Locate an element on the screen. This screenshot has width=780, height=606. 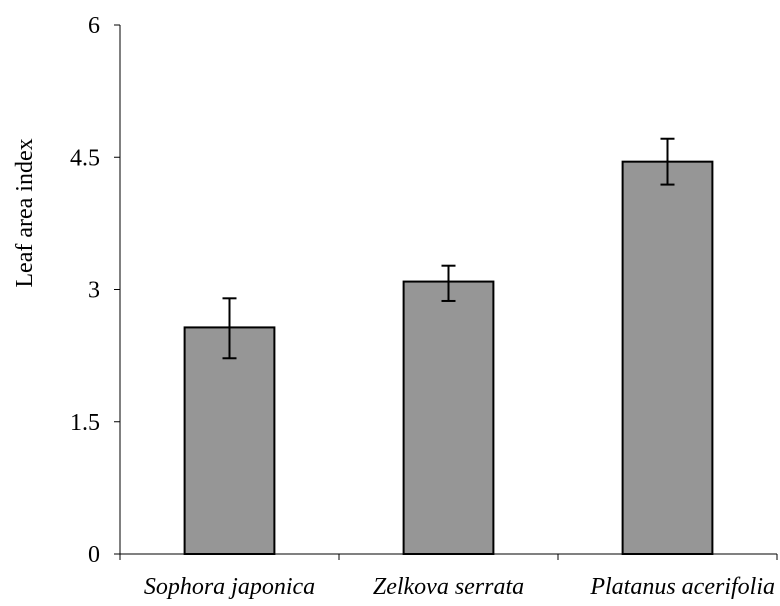
x-category-label: Zelkova serrata is located at coordinates (448, 587).